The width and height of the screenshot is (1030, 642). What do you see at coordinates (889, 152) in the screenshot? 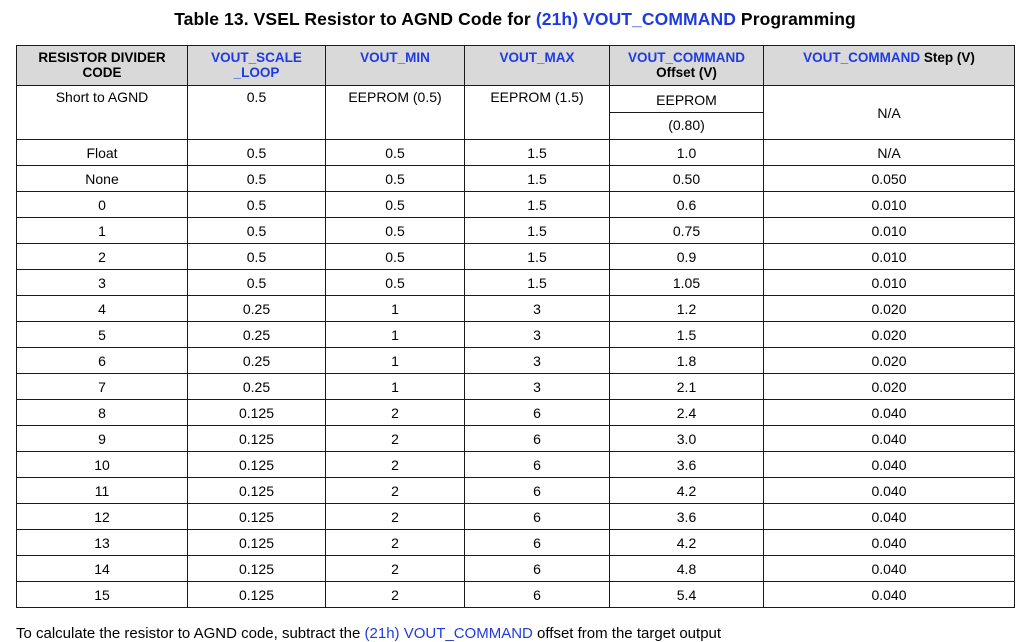
I see `cell-step: N/A` at bounding box center [889, 152].